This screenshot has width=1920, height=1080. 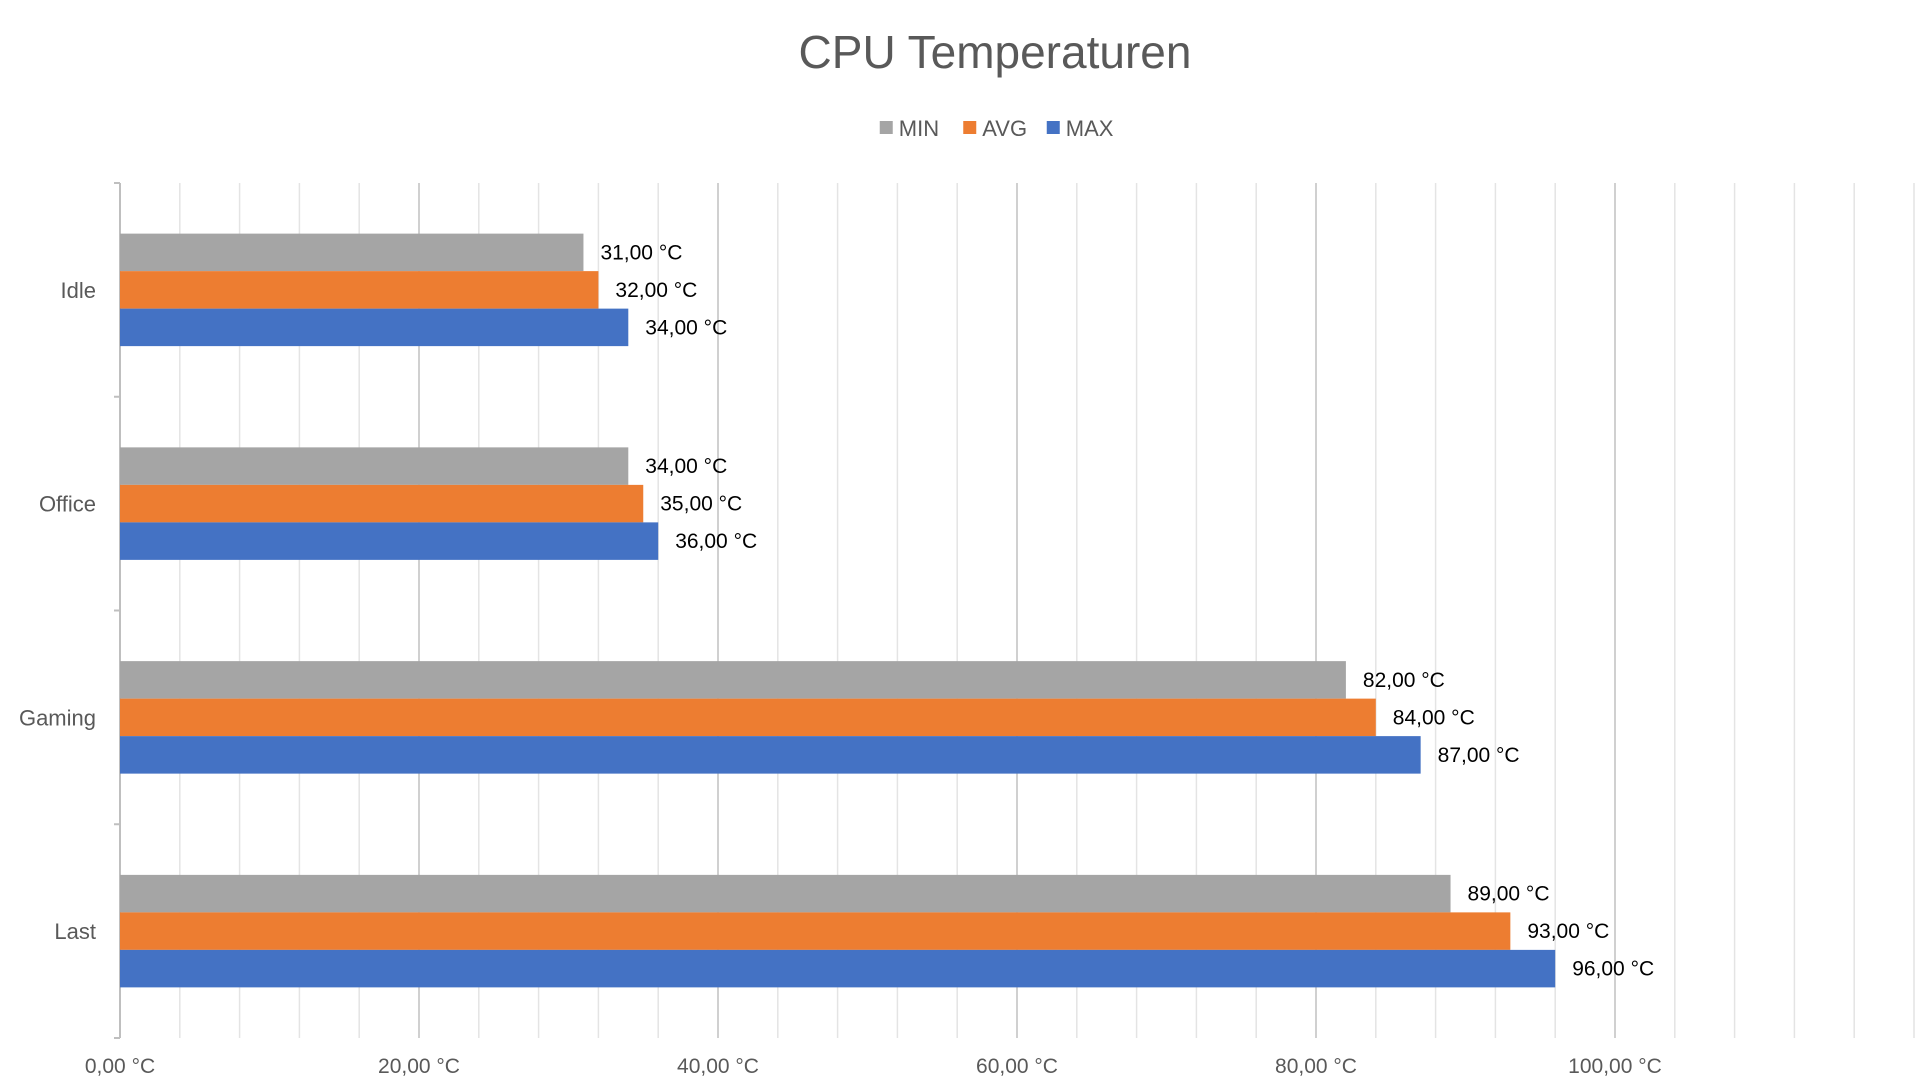 What do you see at coordinates (1404, 680) in the screenshot?
I see `data-label: 82,00 °C` at bounding box center [1404, 680].